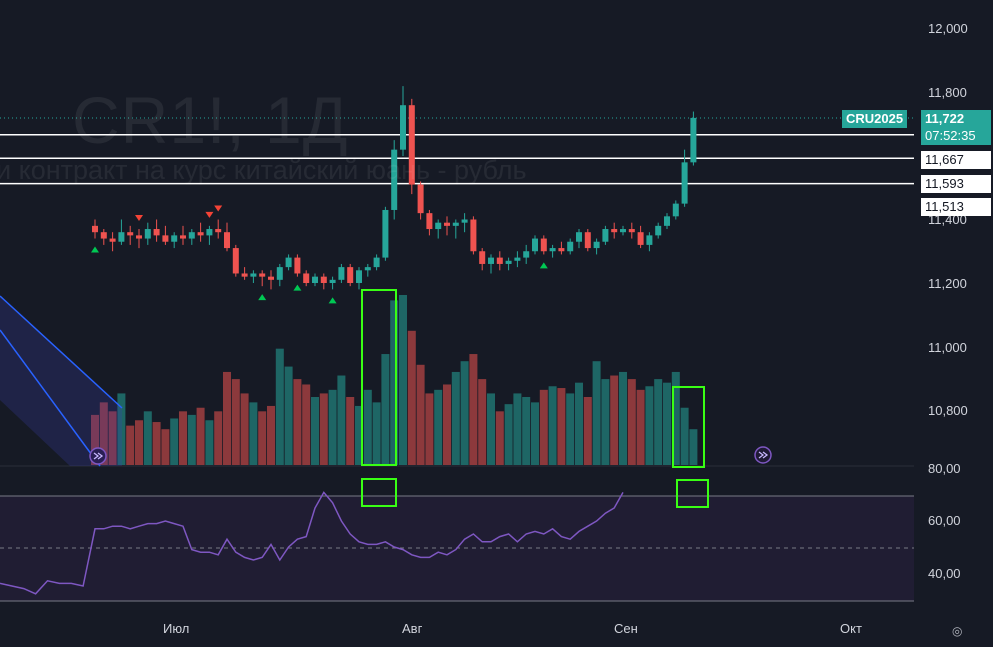 The image size is (993, 647). I want to click on rsi-tick: 80,00, so click(944, 468).